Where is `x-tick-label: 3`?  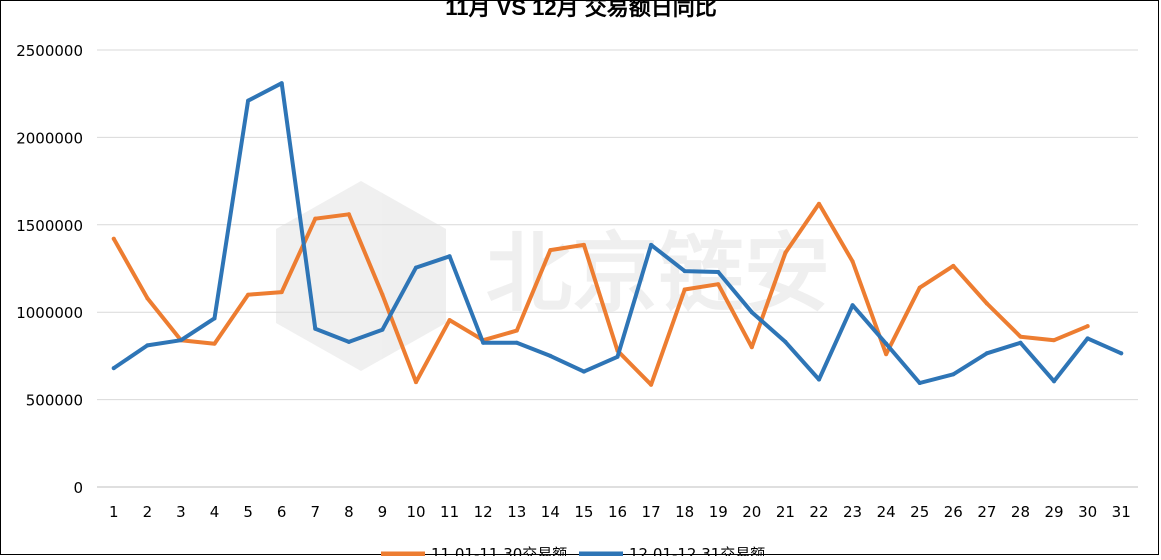
x-tick-label: 3 is located at coordinates (181, 512).